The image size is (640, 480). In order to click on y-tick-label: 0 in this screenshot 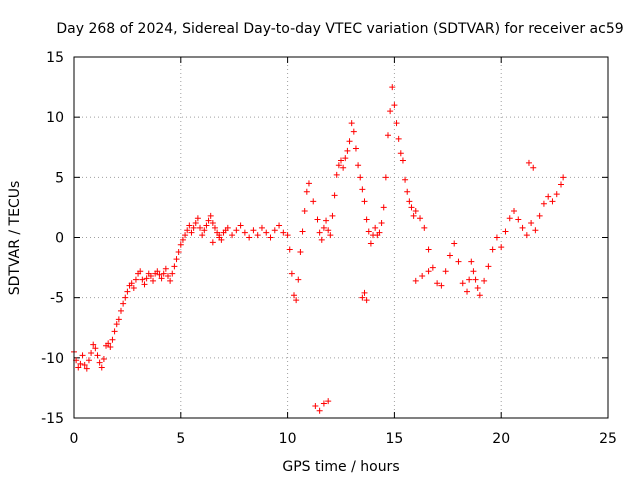, I will do `click(59, 239)`.